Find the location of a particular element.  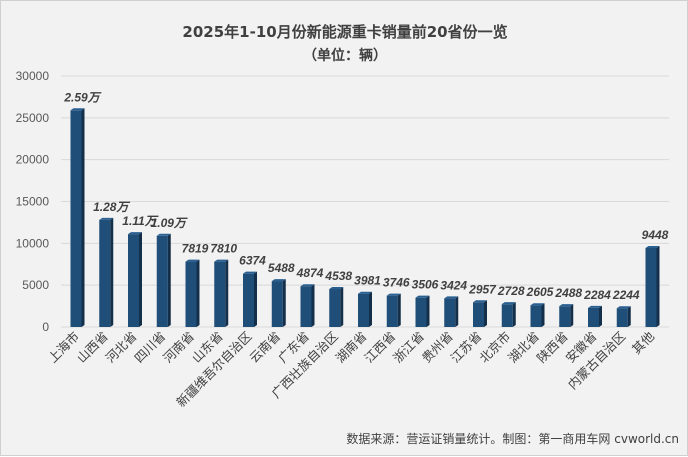

y-tick-label: 30000 is located at coordinates (33, 76).